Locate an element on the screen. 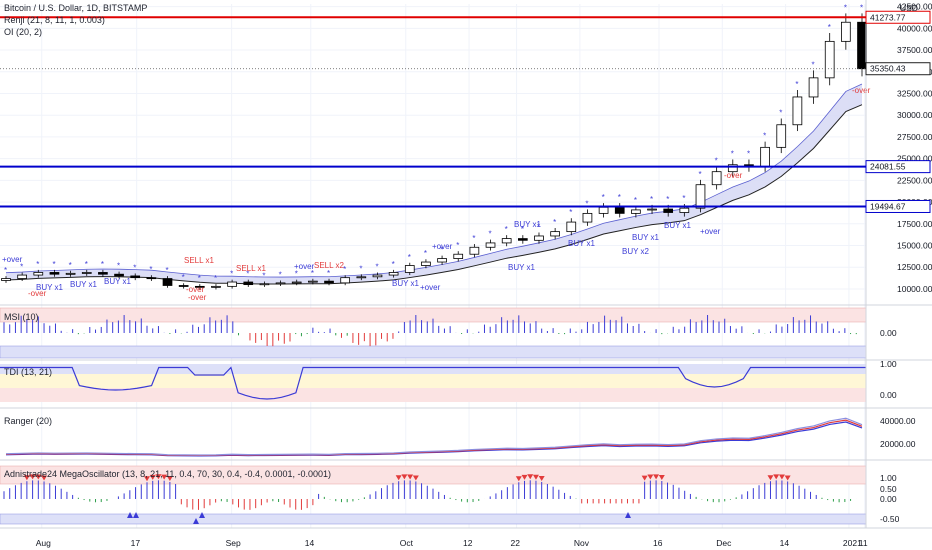  signal-label: BUY x1 is located at coordinates (582, 243).